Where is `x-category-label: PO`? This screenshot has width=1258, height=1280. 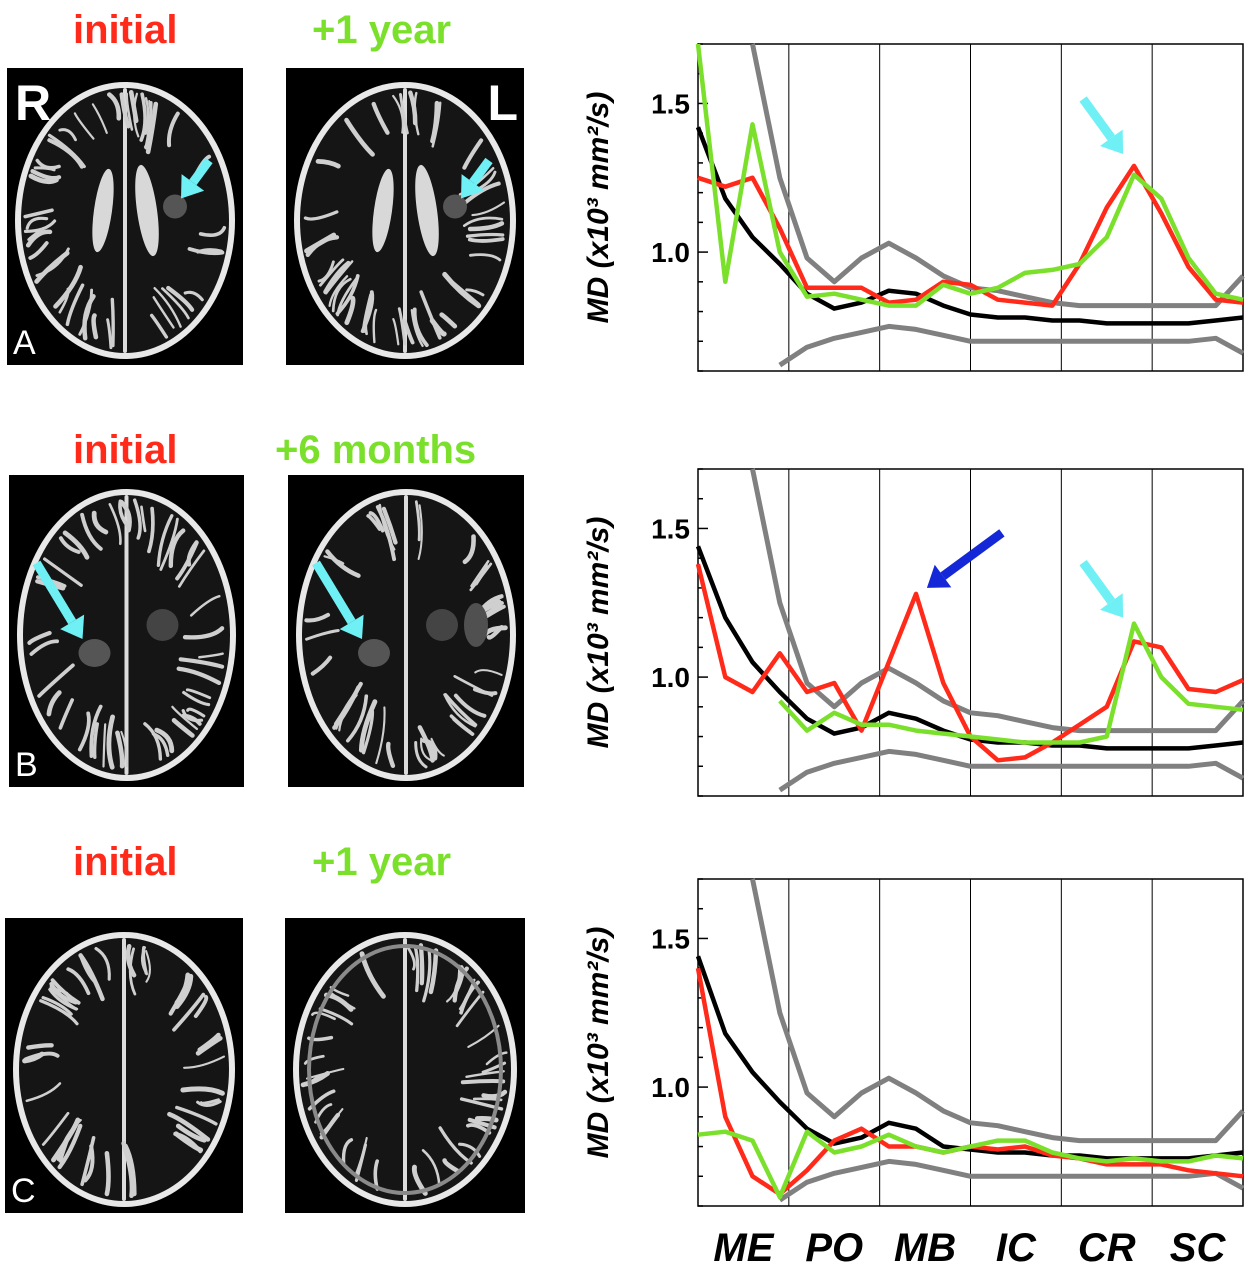
x-category-label: PO is located at coordinates (834, 1248).